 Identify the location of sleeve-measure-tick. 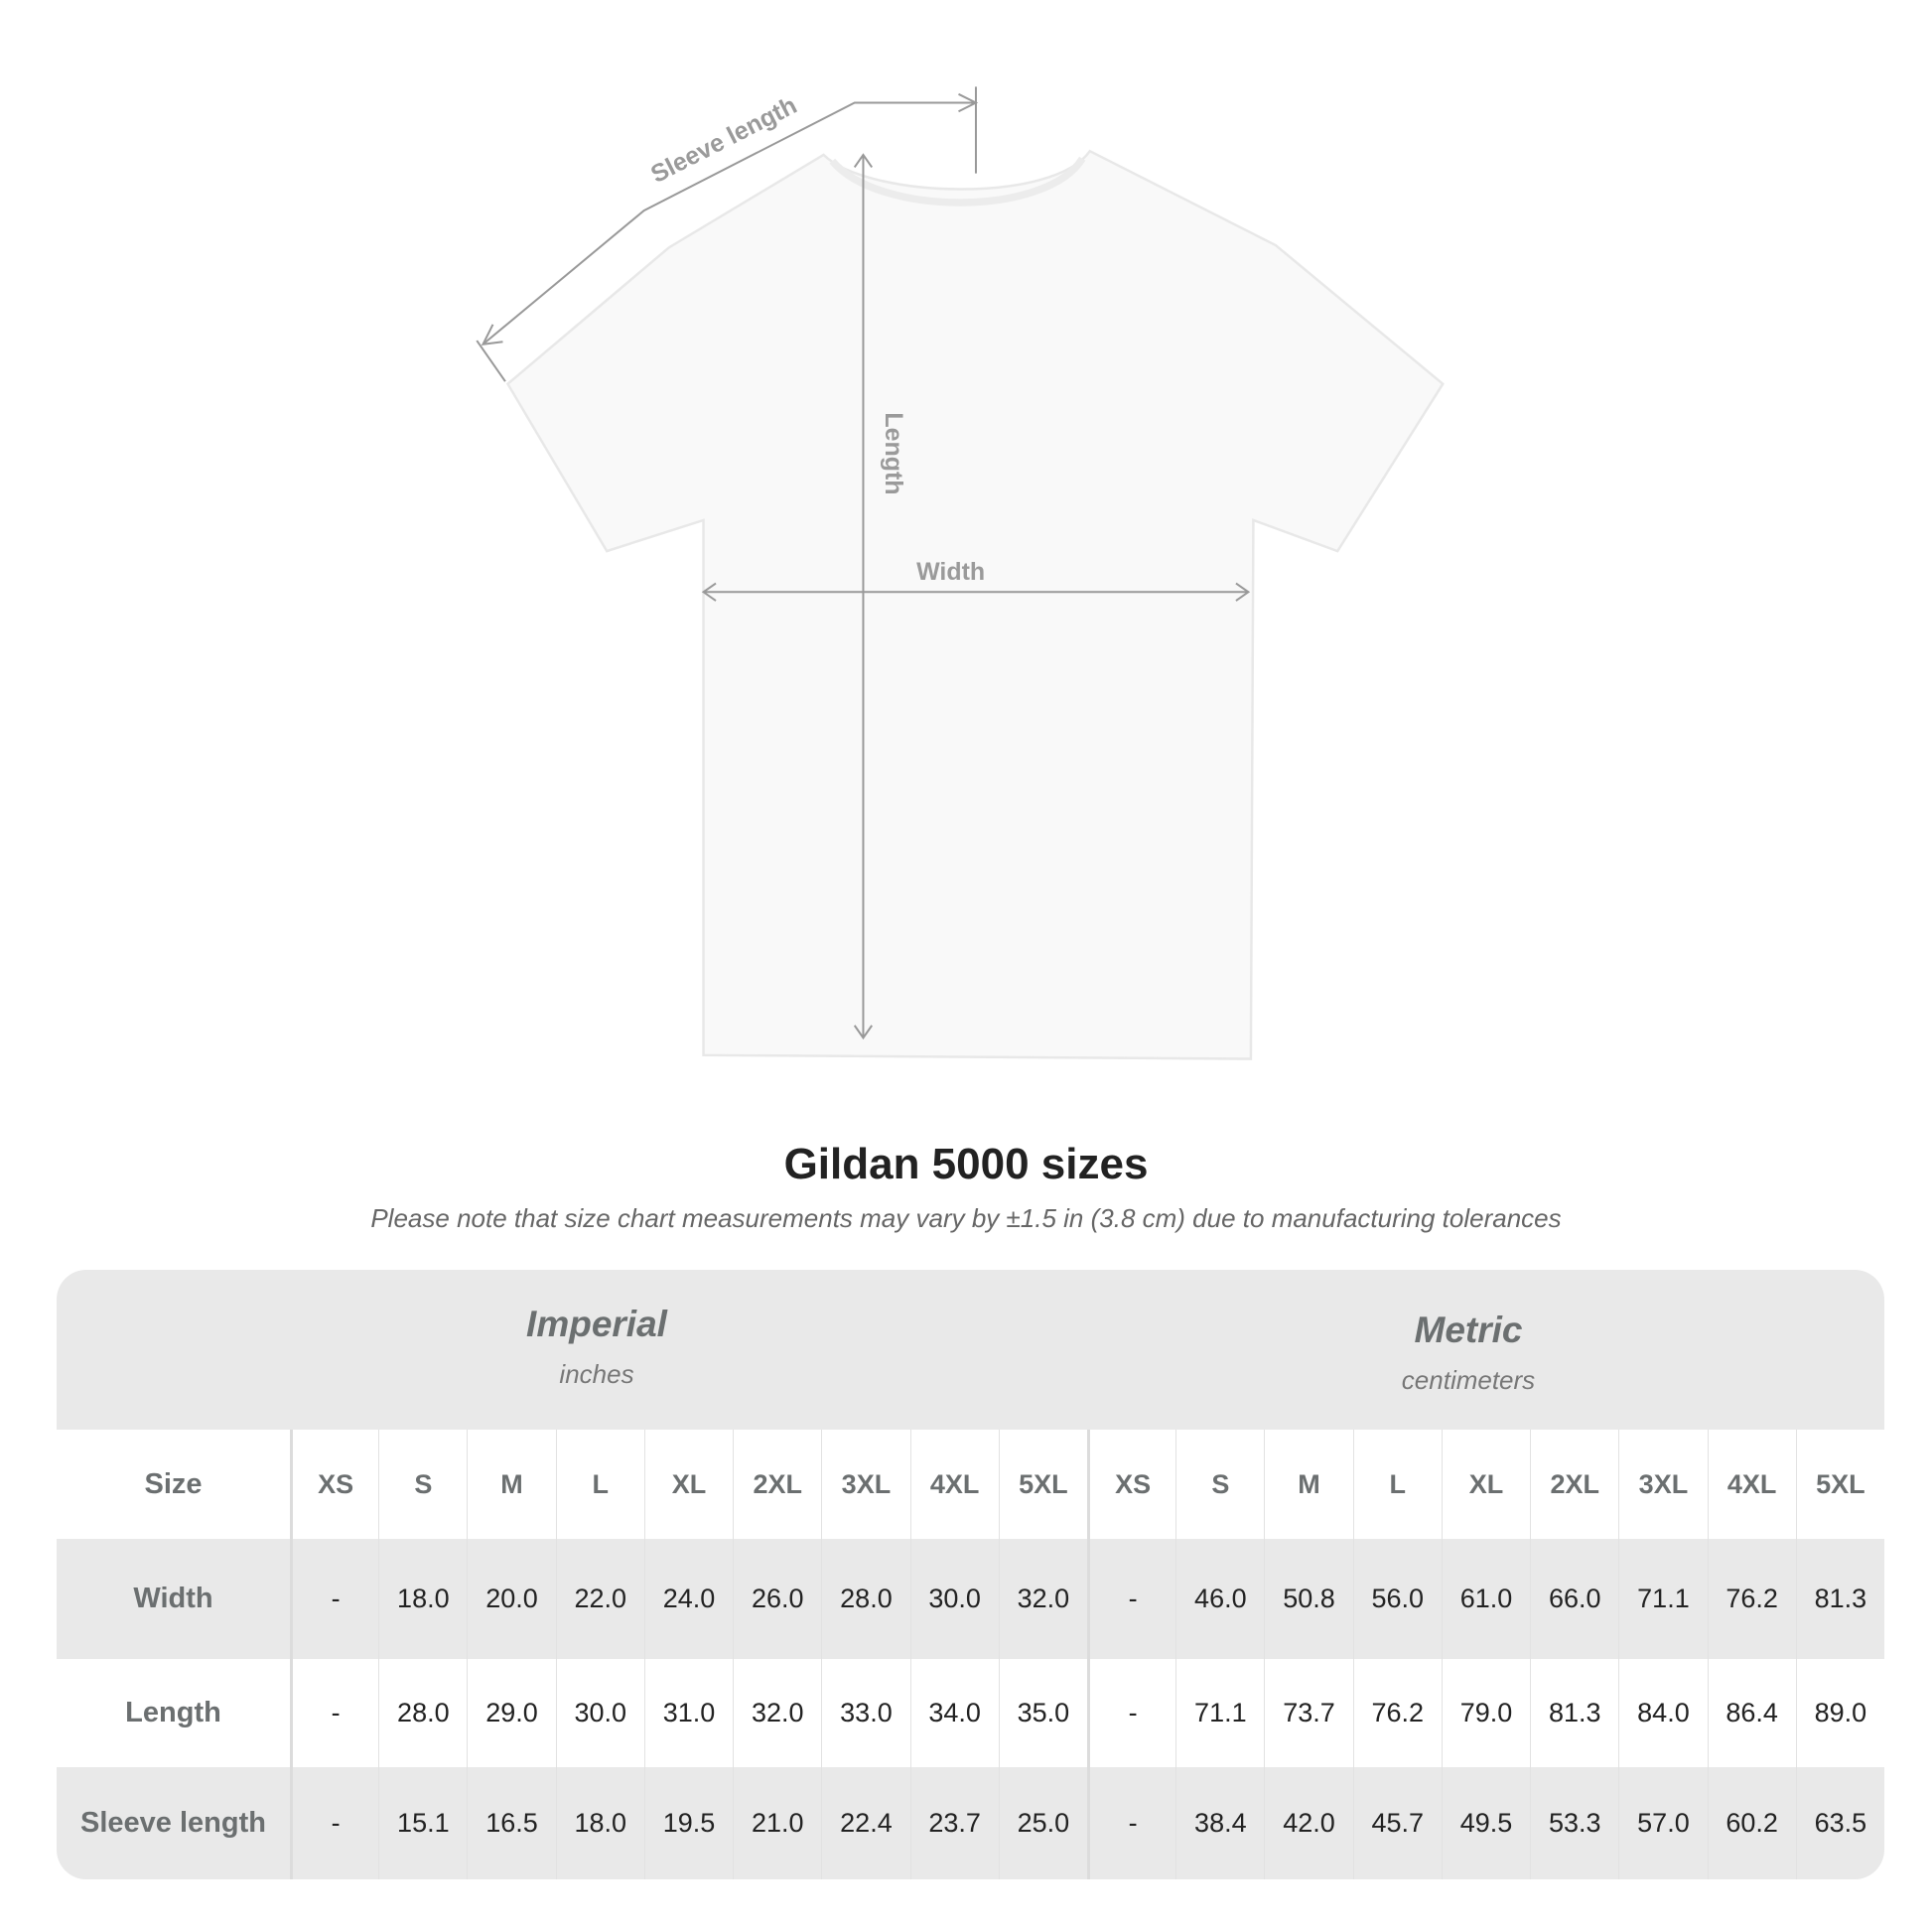
(491, 361).